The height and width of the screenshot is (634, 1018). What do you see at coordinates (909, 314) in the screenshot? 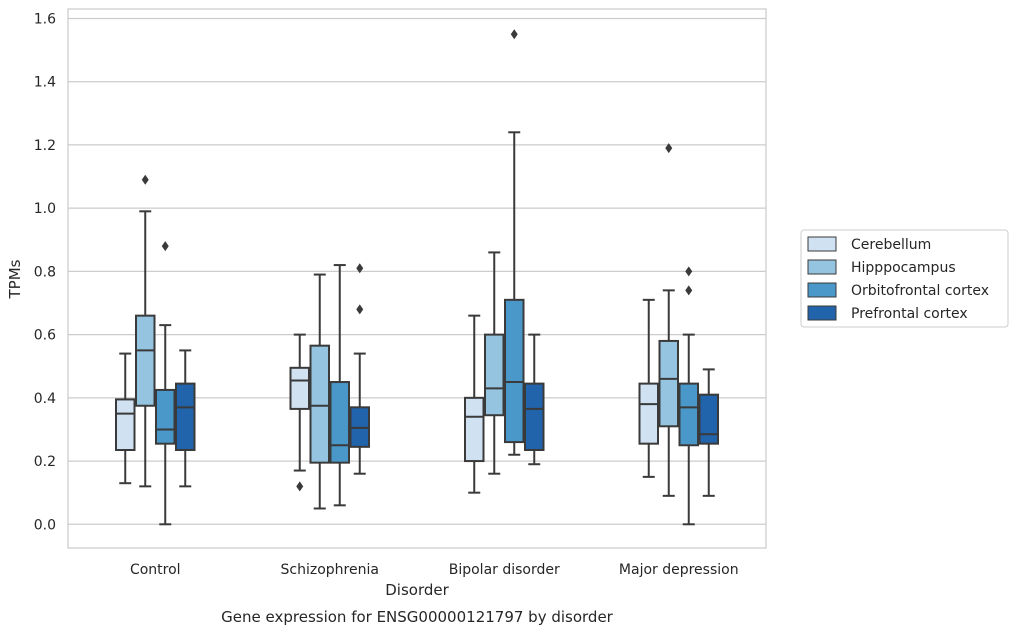
I see `legend-label-prefrontal: Prefrontal cortex` at bounding box center [909, 314].